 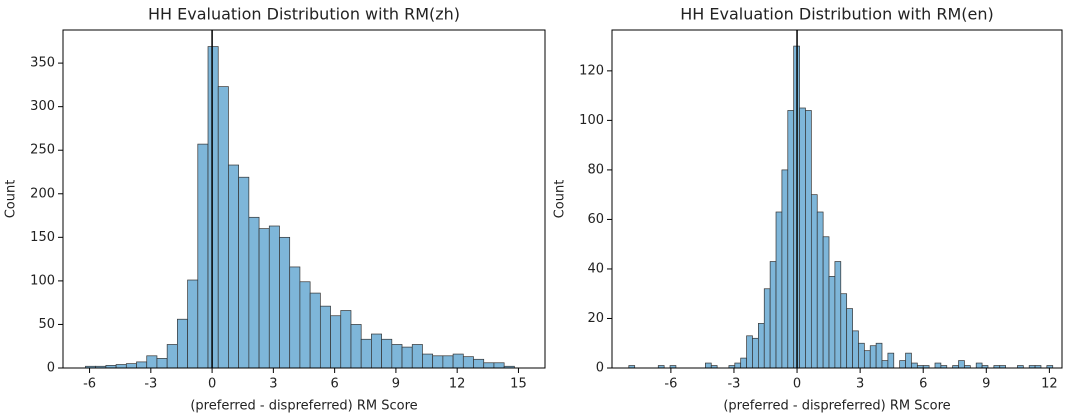 I want to click on y-tick-label: 50, so click(x=46, y=324).